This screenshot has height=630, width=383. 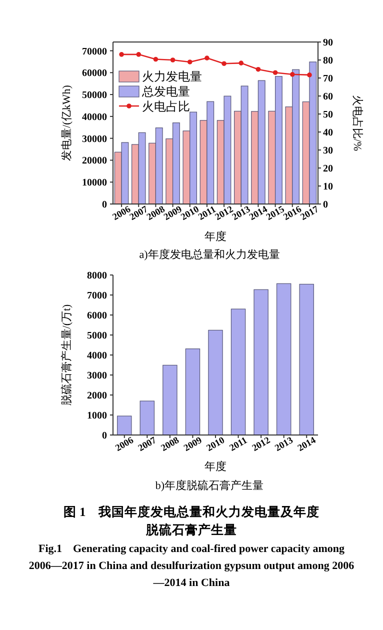 I want to click on x-tick-label: 2008, so click(x=171, y=445).